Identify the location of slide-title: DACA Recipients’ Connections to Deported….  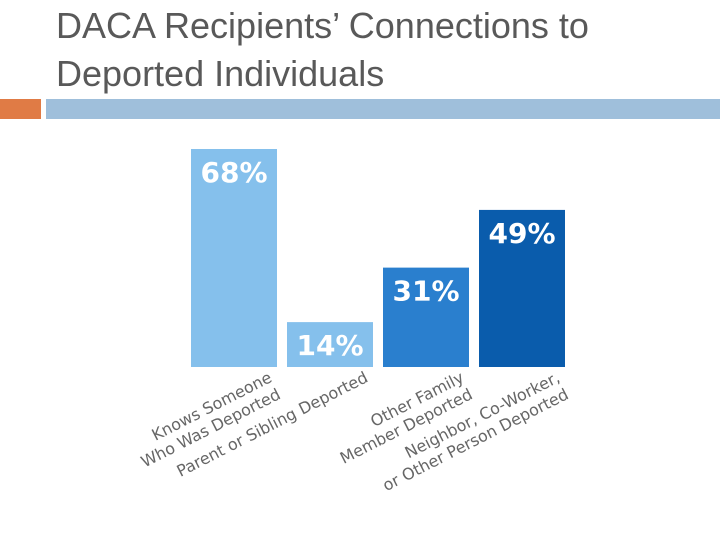
(322, 49).